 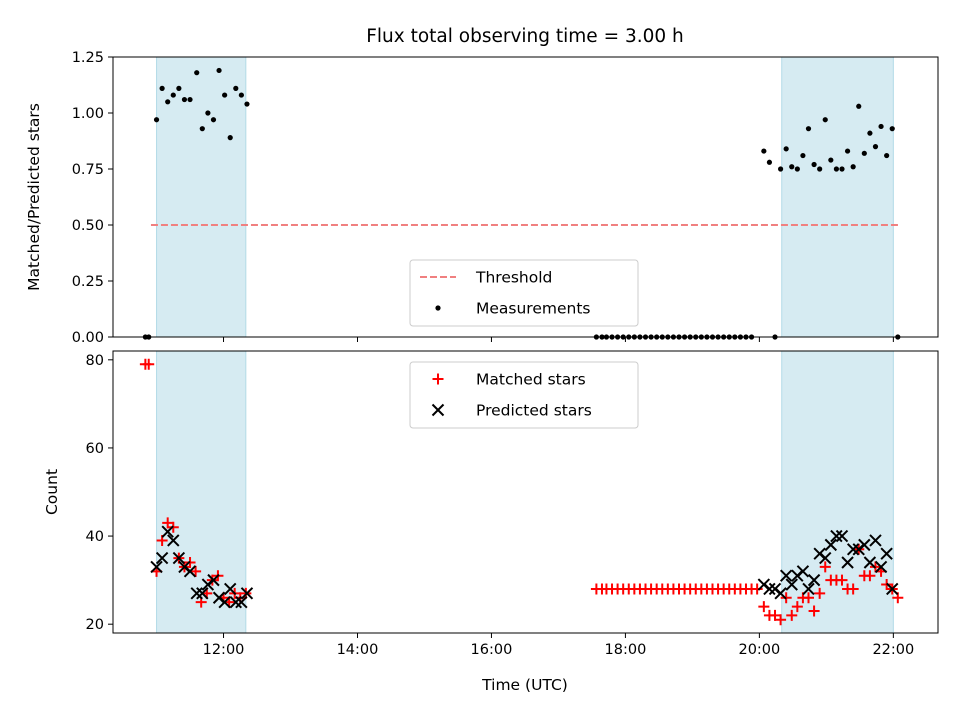 I want to click on legend-label: Predicted stars, so click(x=534, y=411).